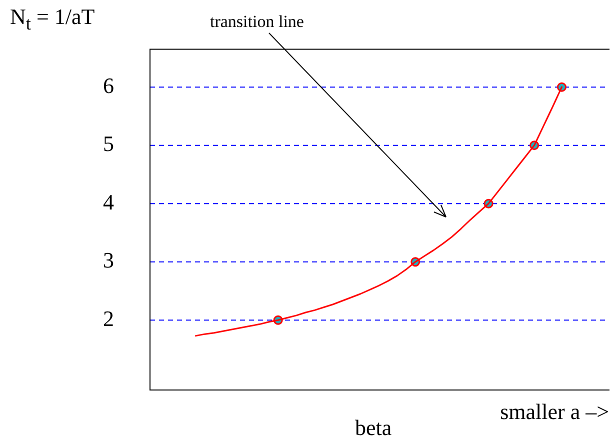 The width and height of the screenshot is (613, 443). I want to click on y-tick-label: 3, so click(108, 260).